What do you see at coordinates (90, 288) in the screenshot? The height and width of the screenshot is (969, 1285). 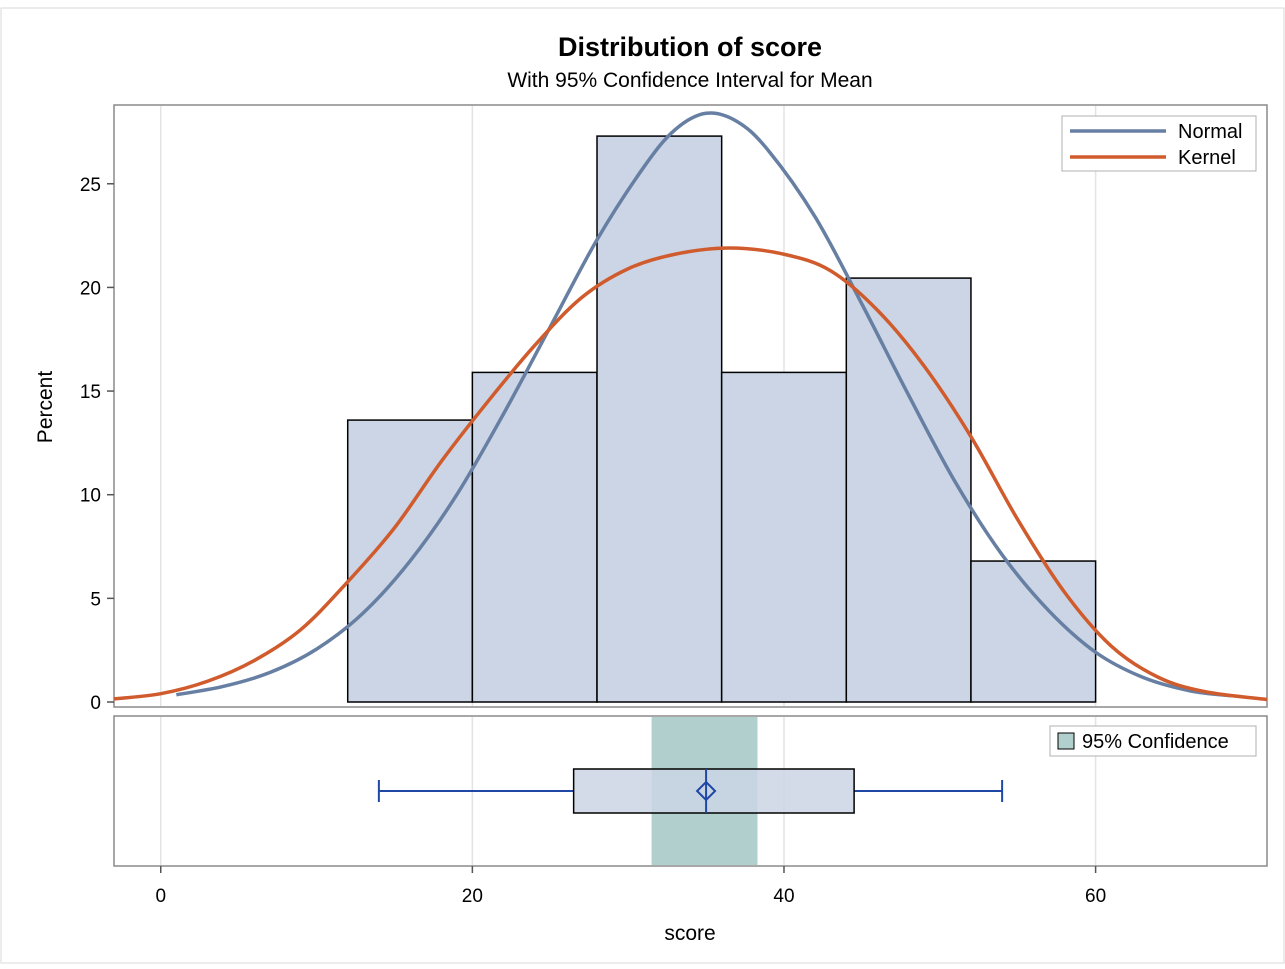 I see `y-tick-label-20: 20` at bounding box center [90, 288].